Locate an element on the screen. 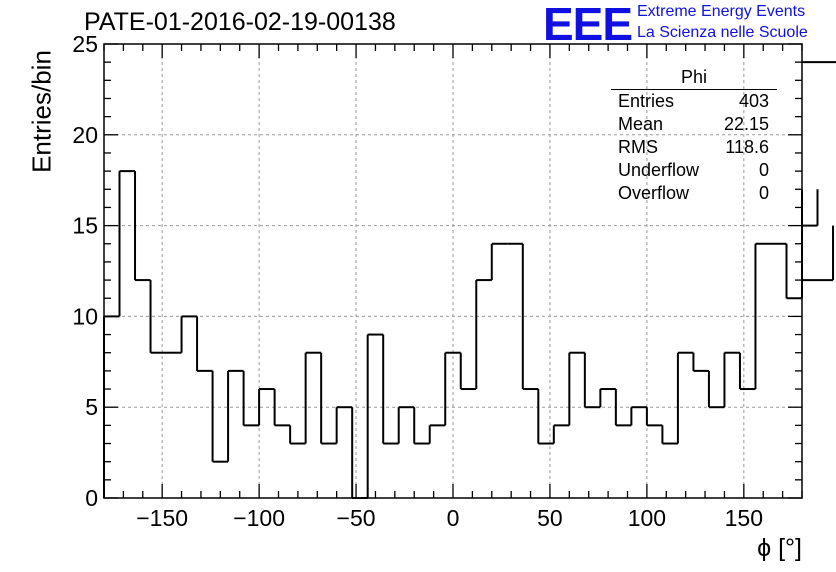 Image resolution: width=836 pixels, height=572 pixels. y-tick-label: 15 is located at coordinates (85, 226).